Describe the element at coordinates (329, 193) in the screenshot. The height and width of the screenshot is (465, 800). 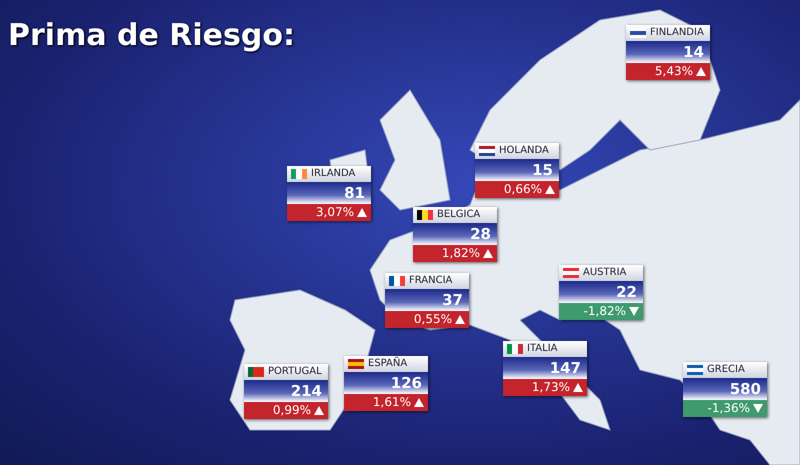
I see `data-label: 81` at that location.